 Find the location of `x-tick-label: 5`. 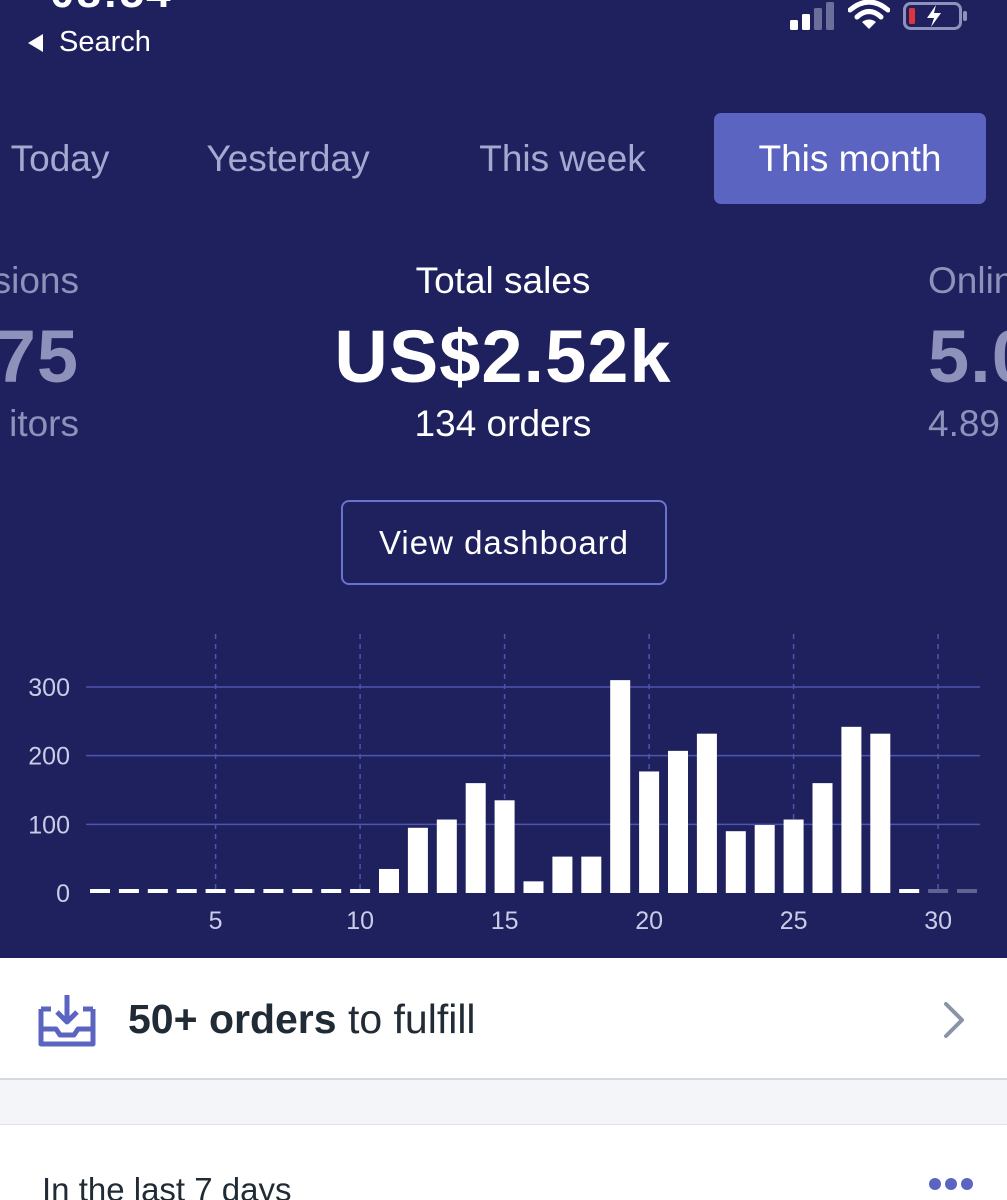

x-tick-label: 5 is located at coordinates (216, 921).